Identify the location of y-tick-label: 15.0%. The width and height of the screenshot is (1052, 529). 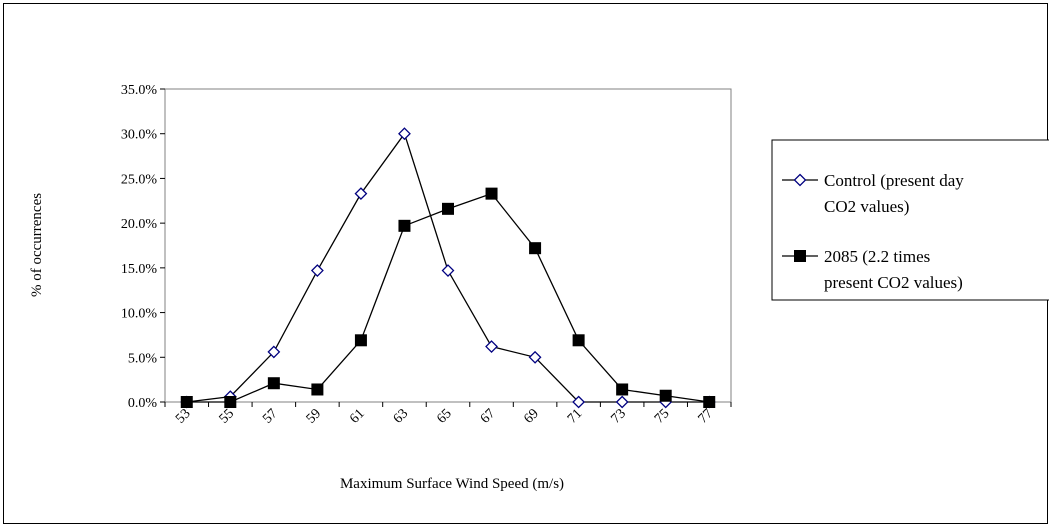
(139, 269).